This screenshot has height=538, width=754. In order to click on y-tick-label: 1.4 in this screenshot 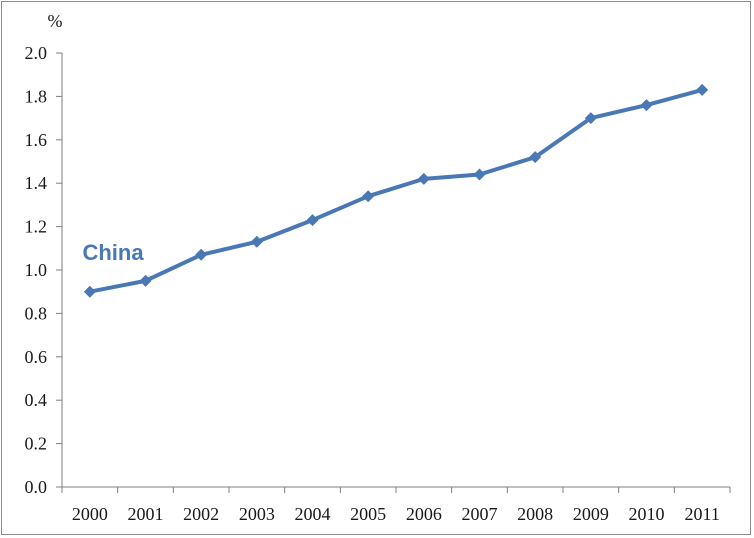, I will do `click(36, 183)`.